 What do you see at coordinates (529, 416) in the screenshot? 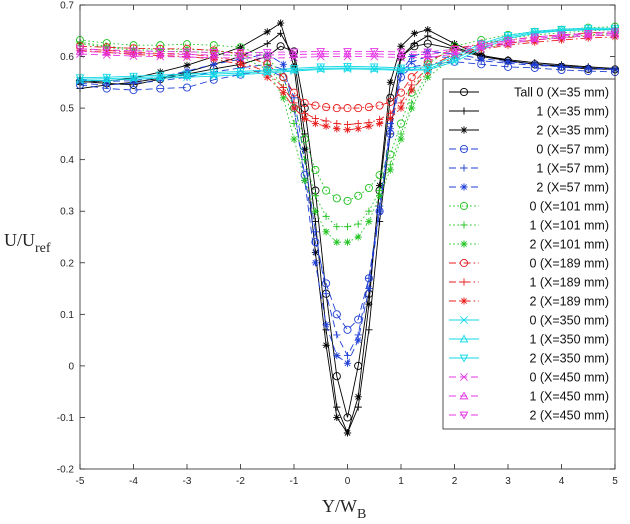
I see `legend-entry: 2 (X=450 mm)` at bounding box center [529, 416].